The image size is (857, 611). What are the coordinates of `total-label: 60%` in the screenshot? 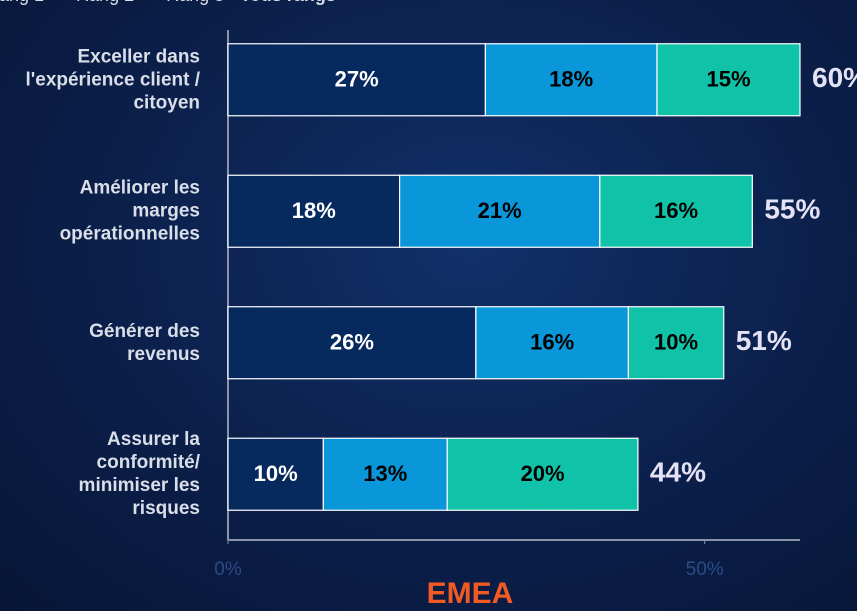 It's located at (834, 77).